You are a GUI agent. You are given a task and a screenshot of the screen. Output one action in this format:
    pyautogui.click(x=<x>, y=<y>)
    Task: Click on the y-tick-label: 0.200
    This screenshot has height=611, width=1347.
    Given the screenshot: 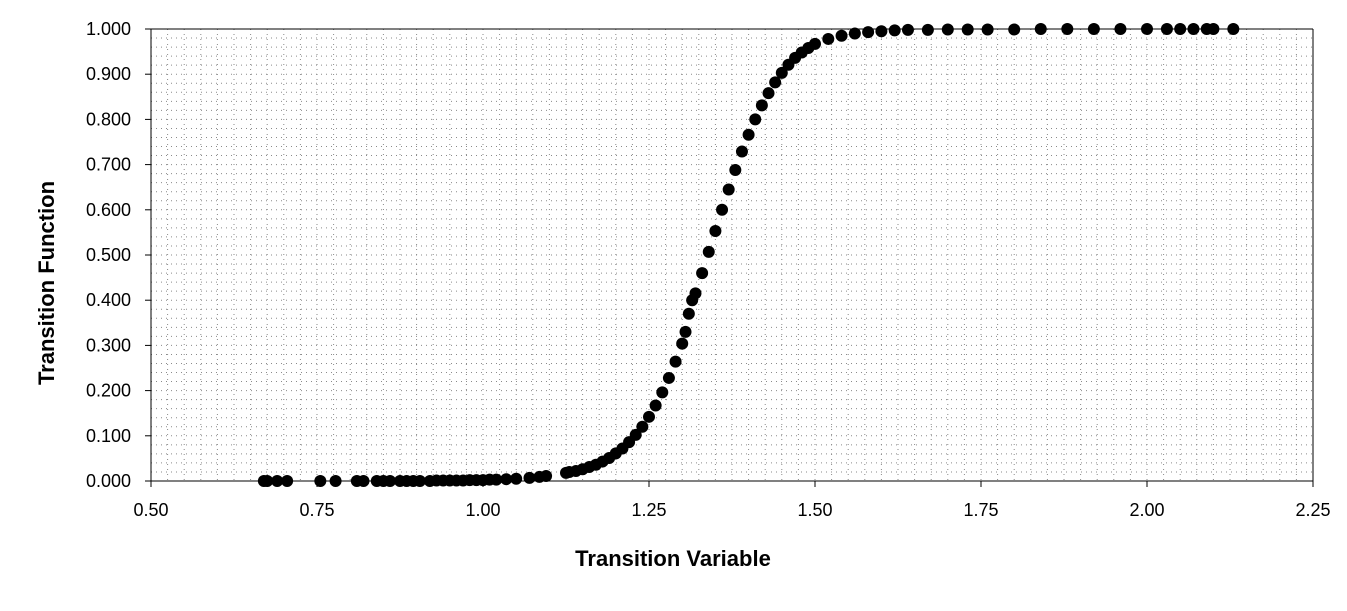 What is the action you would take?
    pyautogui.click(x=108, y=391)
    